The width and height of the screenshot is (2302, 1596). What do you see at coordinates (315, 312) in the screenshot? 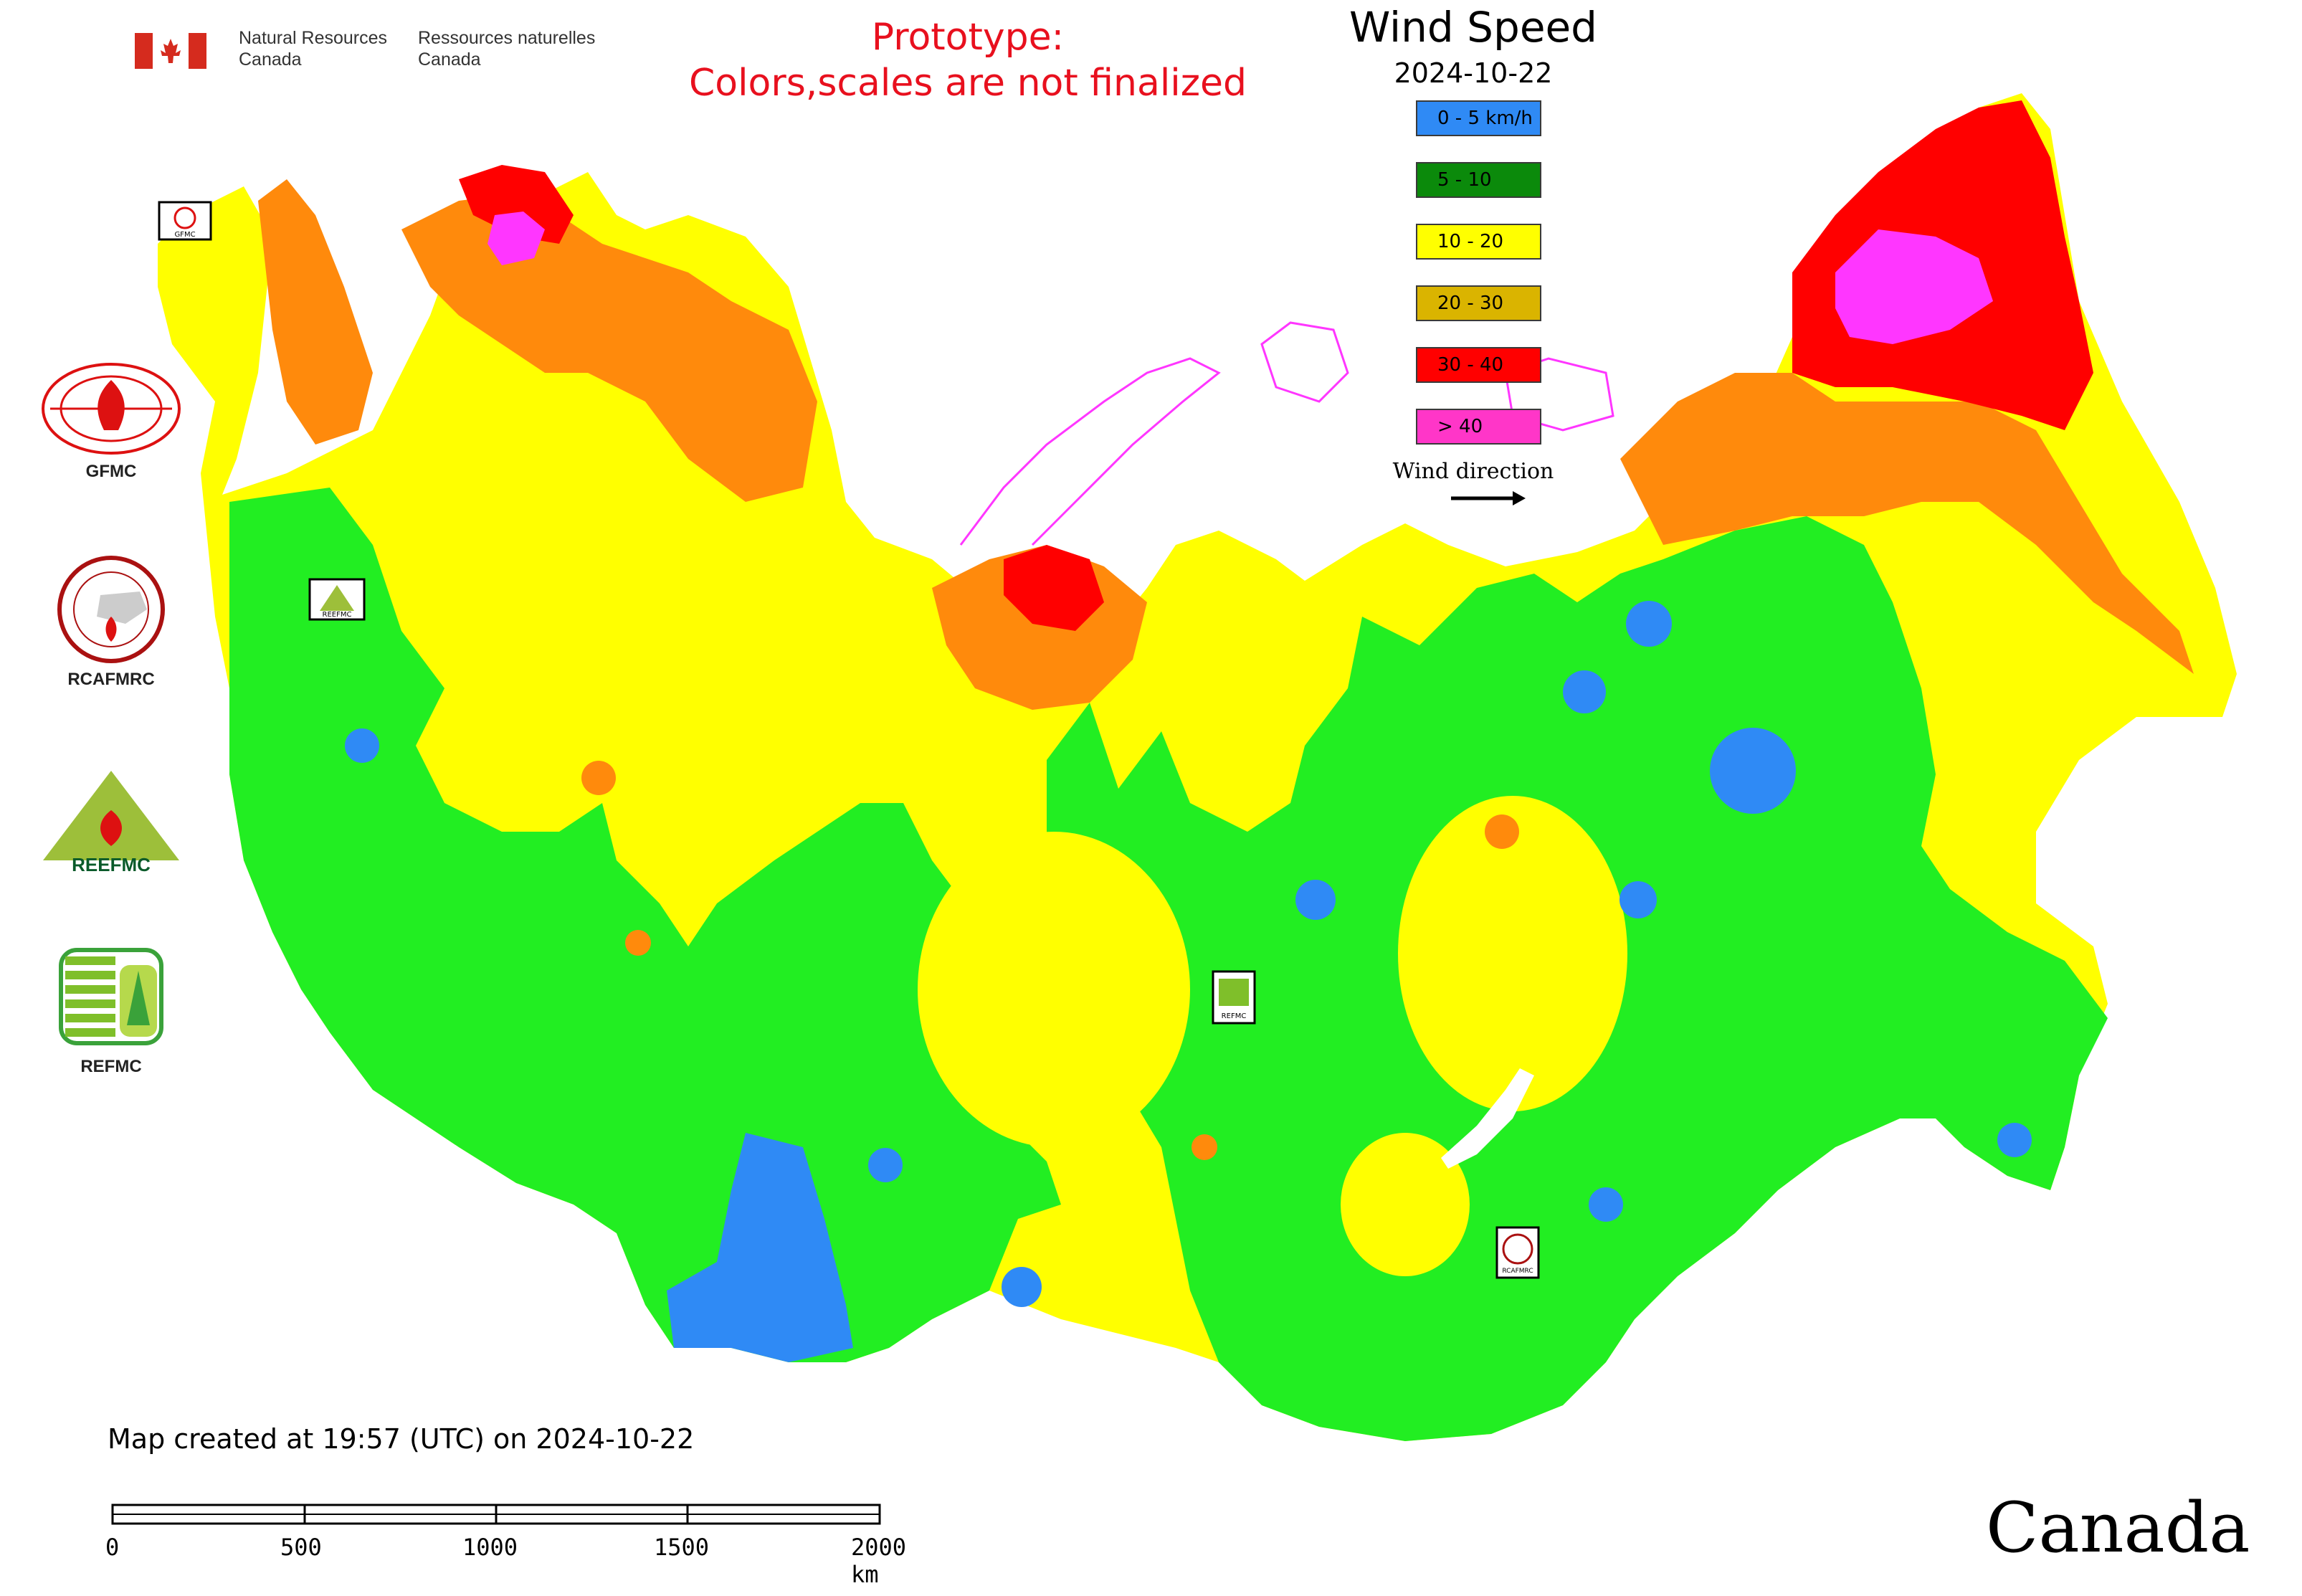
I see `zone-fresh-northwest` at bounding box center [315, 312].